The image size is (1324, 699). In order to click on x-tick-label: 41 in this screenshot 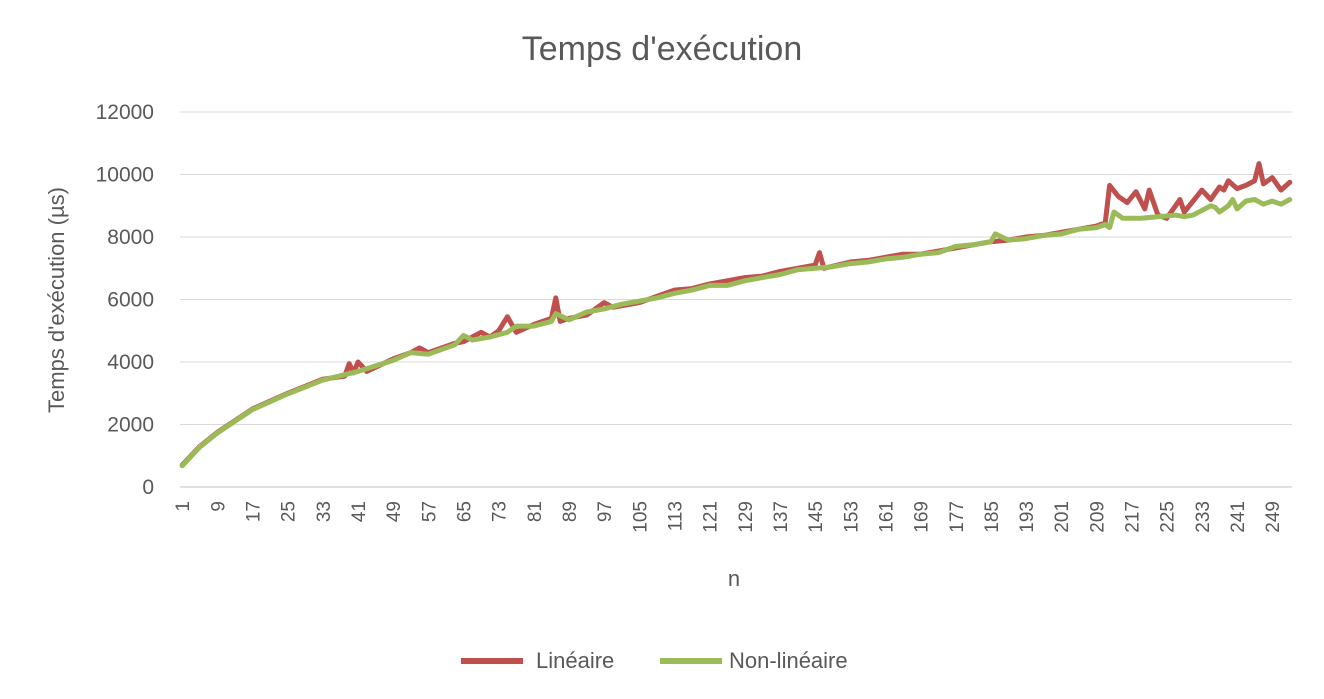, I will do `click(359, 511)`.